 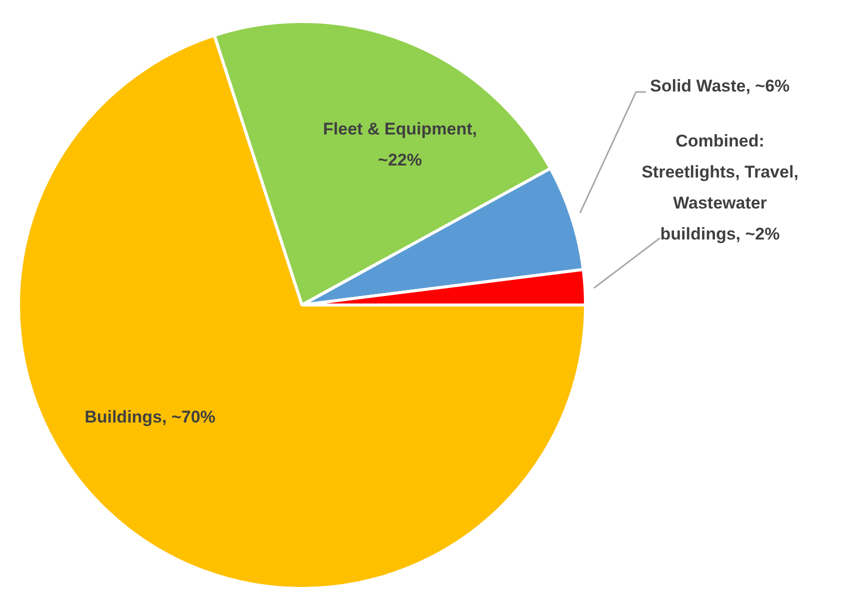 What do you see at coordinates (400, 145) in the screenshot?
I see `slice-label: Fleet & Equipment, ~22%` at bounding box center [400, 145].